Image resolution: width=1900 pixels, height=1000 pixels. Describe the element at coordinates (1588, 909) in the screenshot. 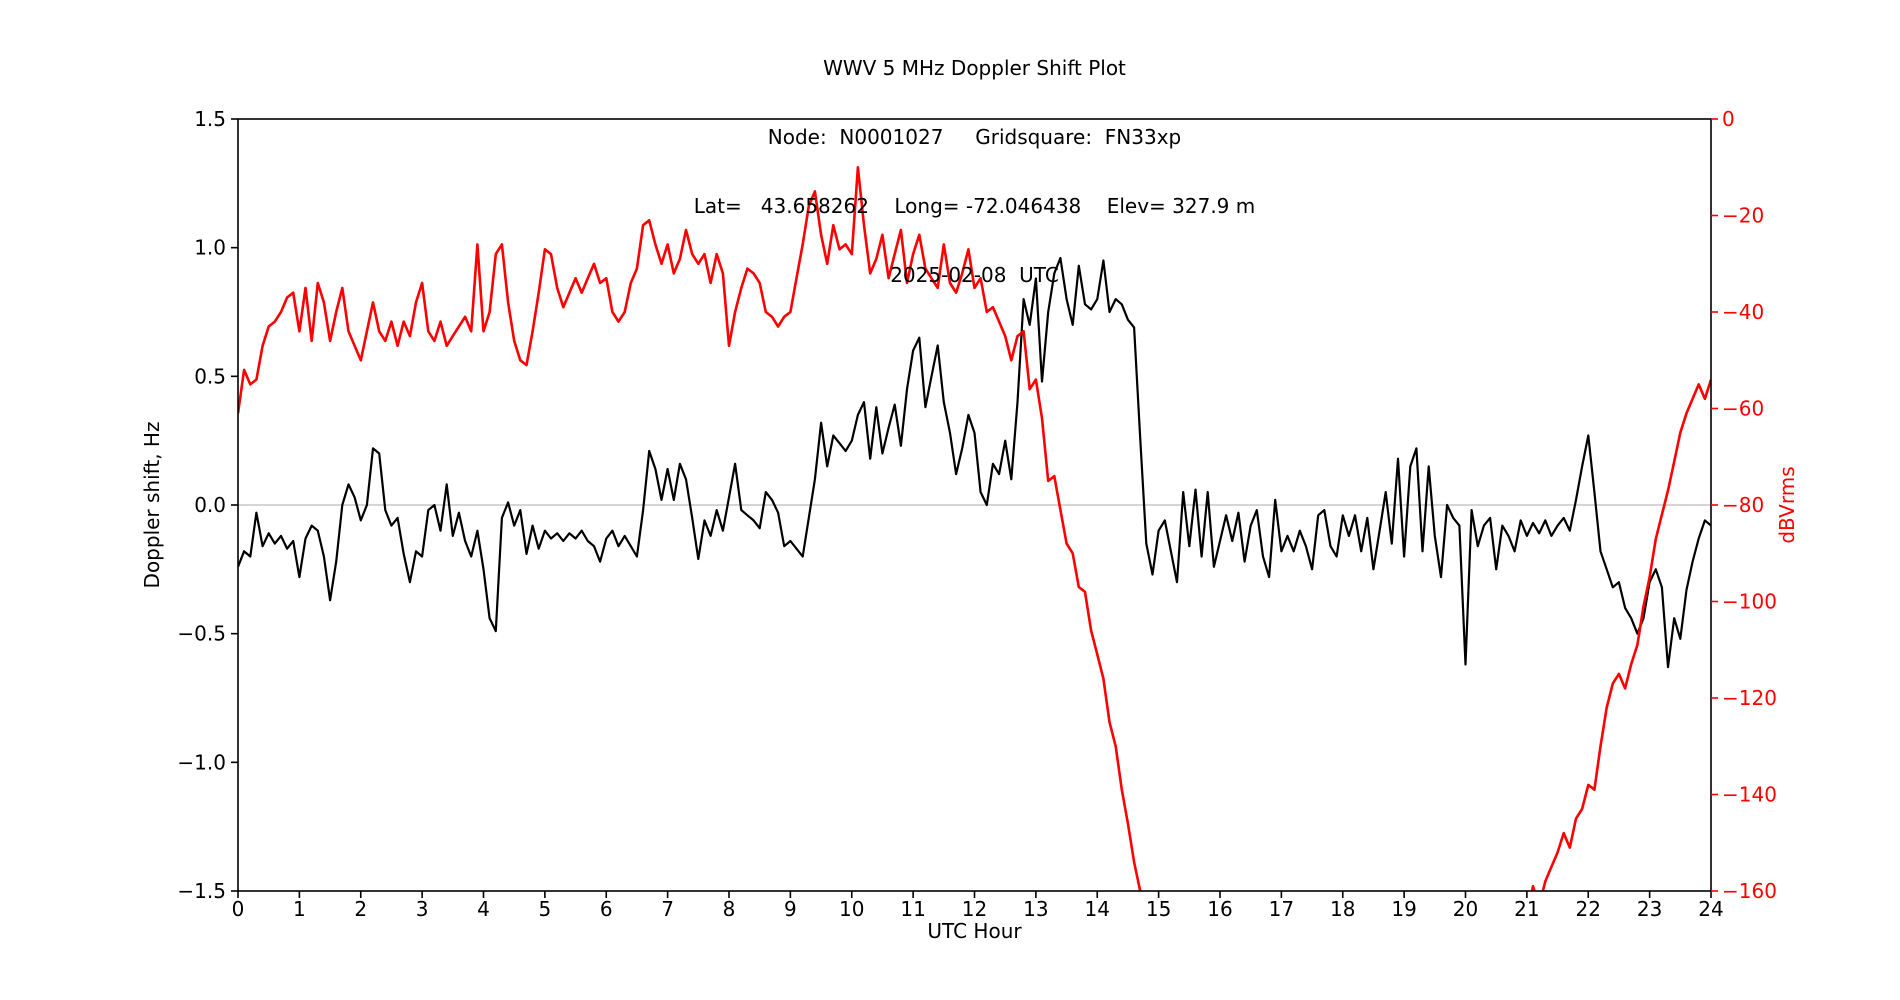

I see `x-tick-label: 22` at that location.